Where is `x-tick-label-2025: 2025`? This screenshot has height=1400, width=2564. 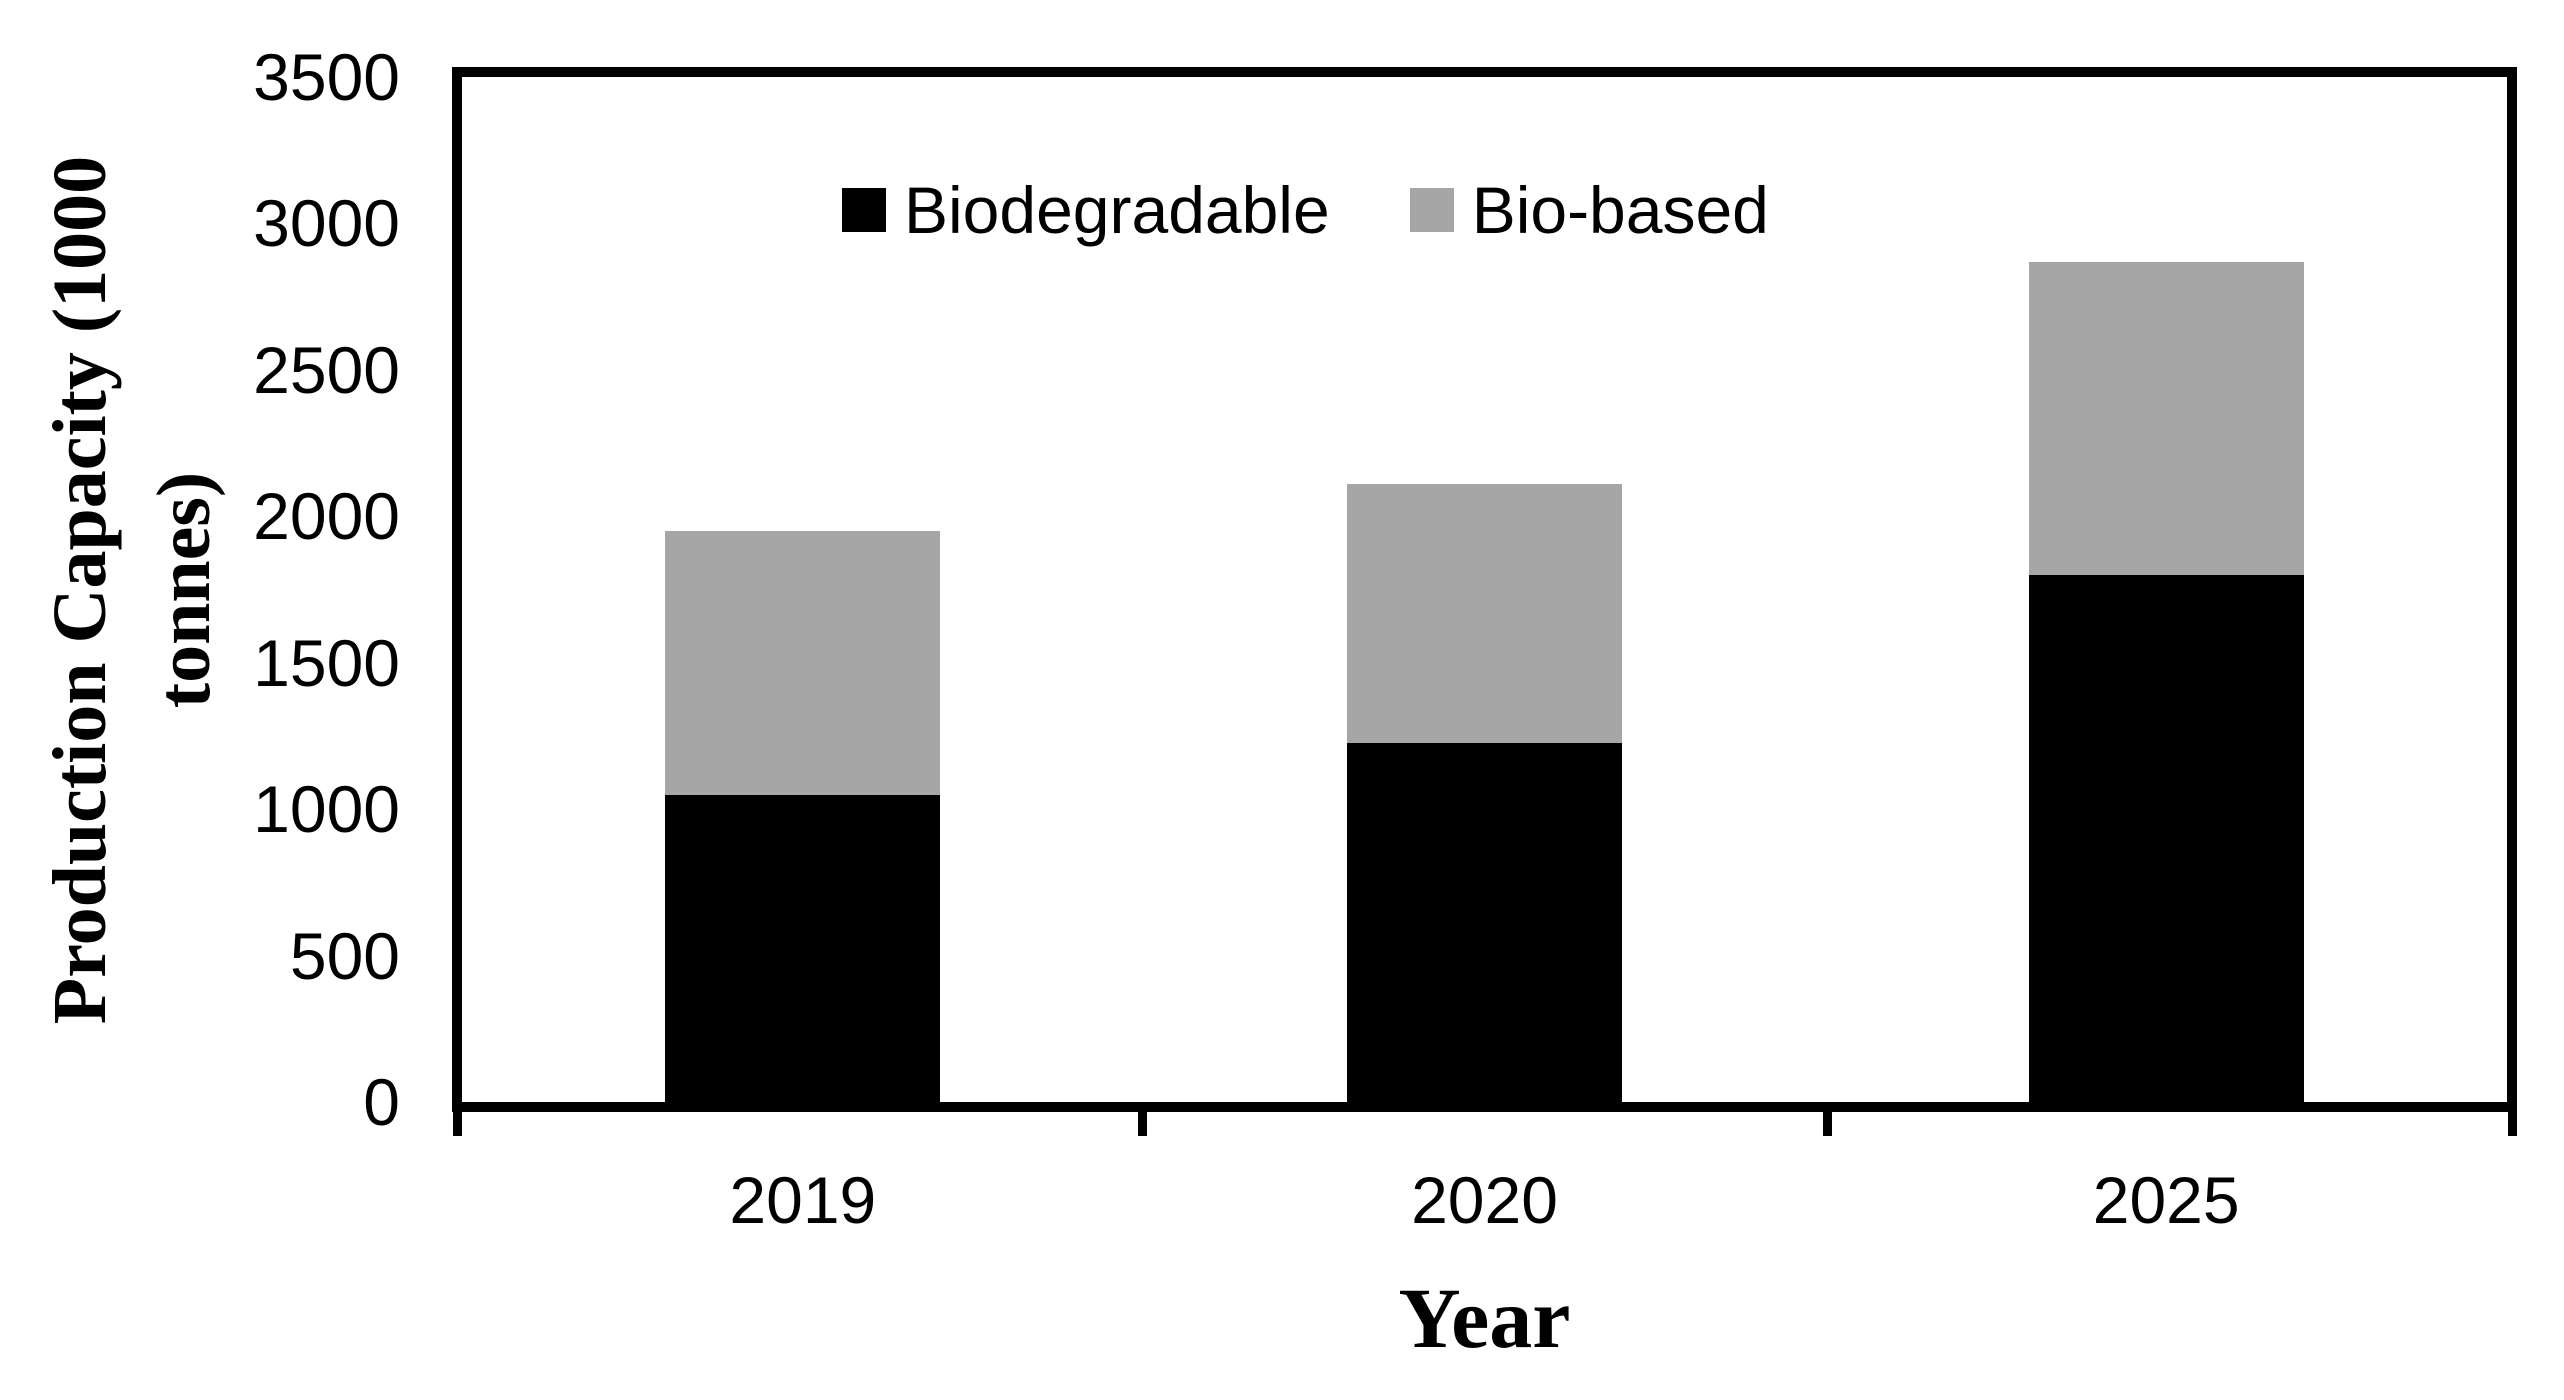 x-tick-label-2025: 2025 is located at coordinates (2166, 1200).